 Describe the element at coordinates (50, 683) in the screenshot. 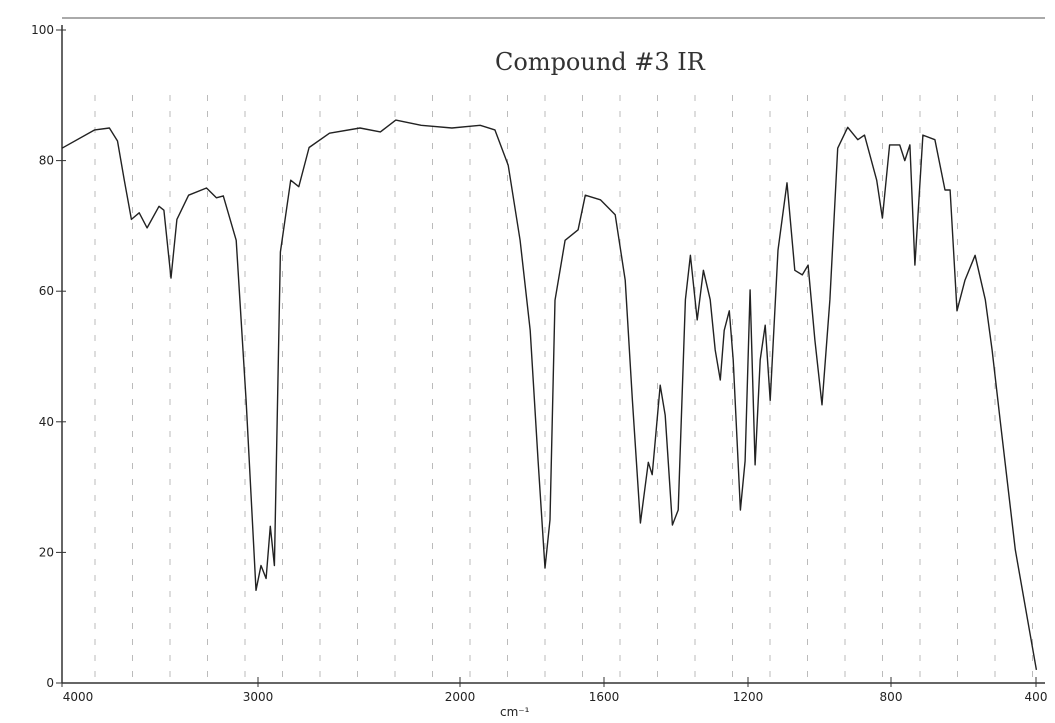

I see `y-tick-label: 0` at that location.